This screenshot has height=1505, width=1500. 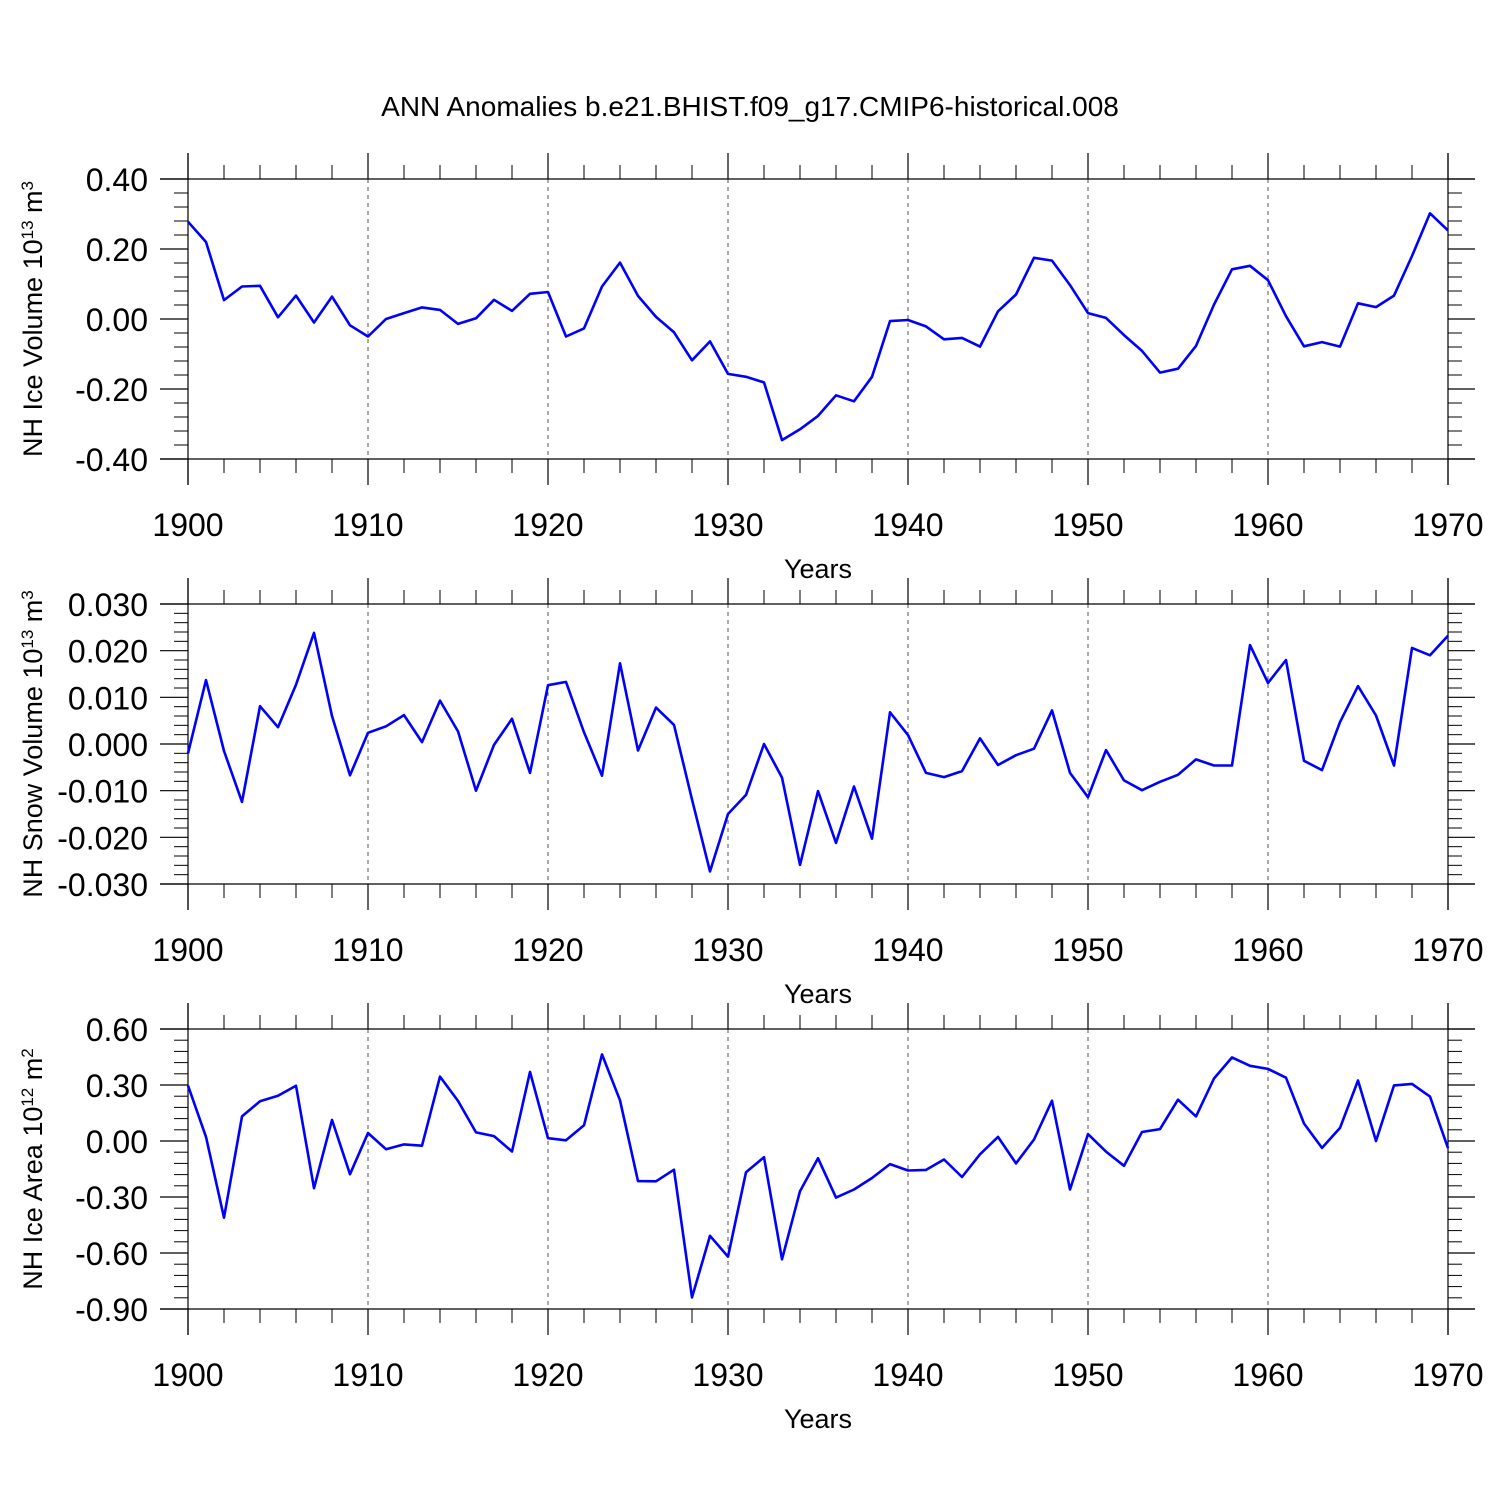 I want to click on y-tick-label: 0.030, so click(x=108, y=605).